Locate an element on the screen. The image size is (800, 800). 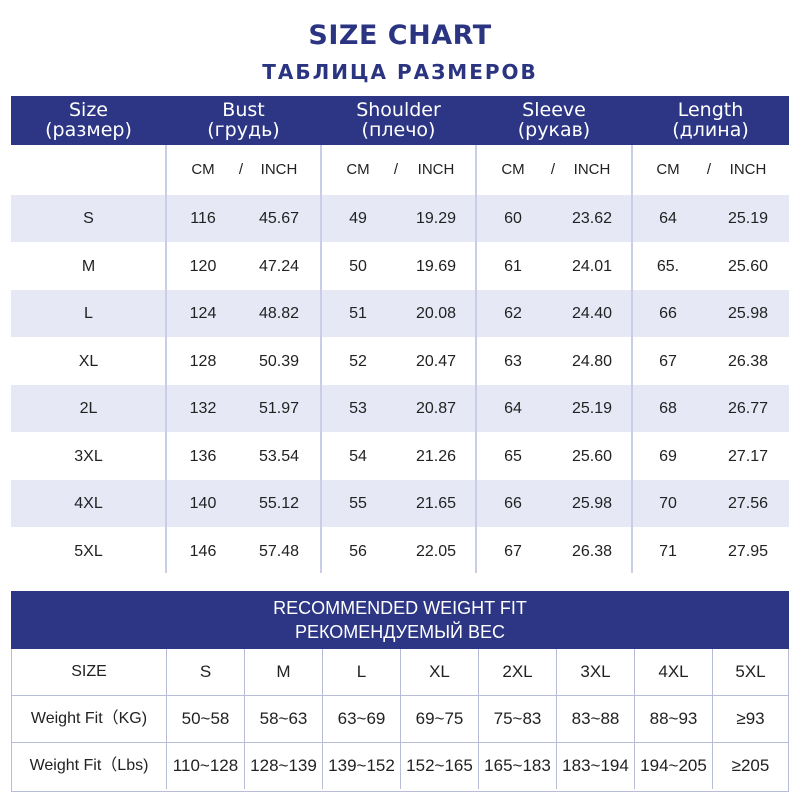
weight-cell: 194~205 is located at coordinates (674, 766).